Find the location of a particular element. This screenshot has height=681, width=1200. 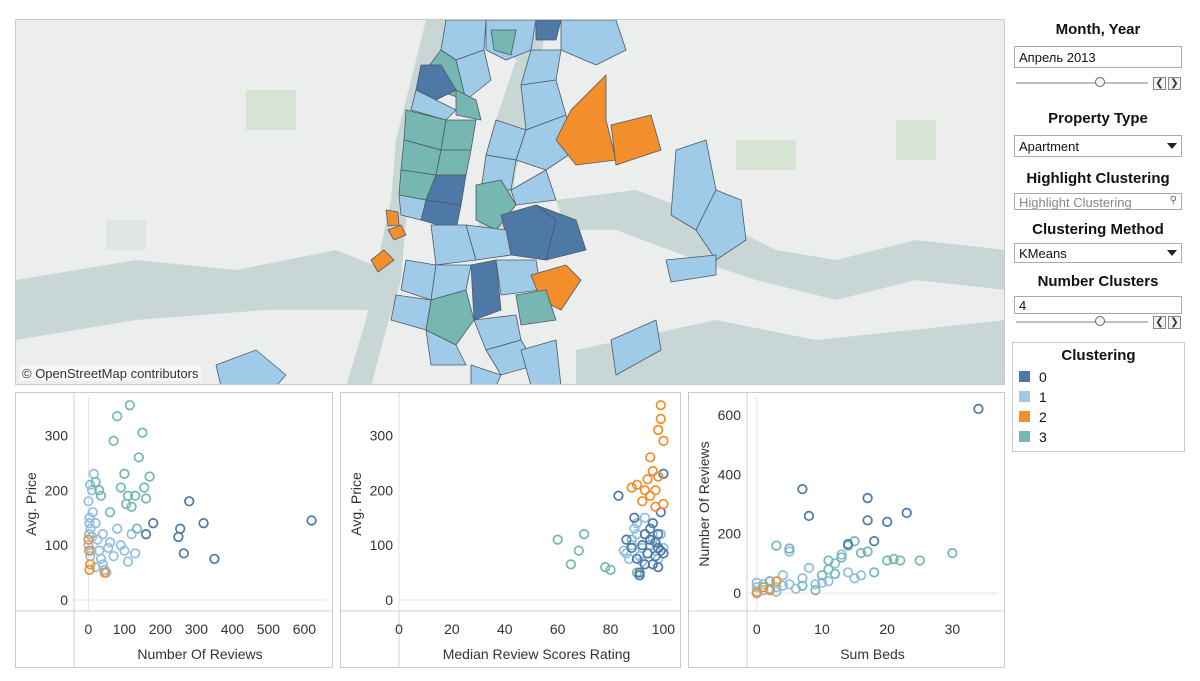

y-axis-title: Avg. Price is located at coordinates (31, 504).